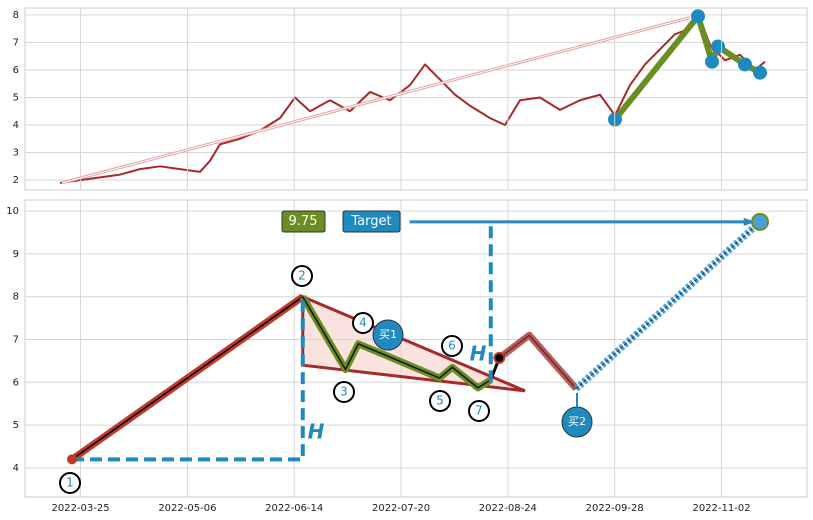  I want to click on target-label: Target, so click(370, 221).